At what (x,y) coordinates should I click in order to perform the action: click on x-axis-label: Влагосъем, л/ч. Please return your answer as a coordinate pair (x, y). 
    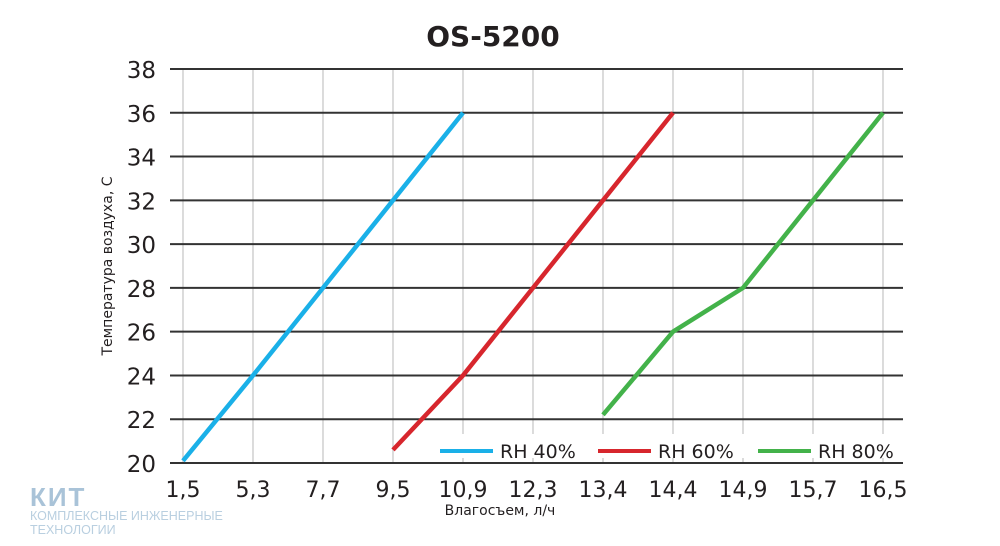
    Looking at the image, I should click on (500, 511).